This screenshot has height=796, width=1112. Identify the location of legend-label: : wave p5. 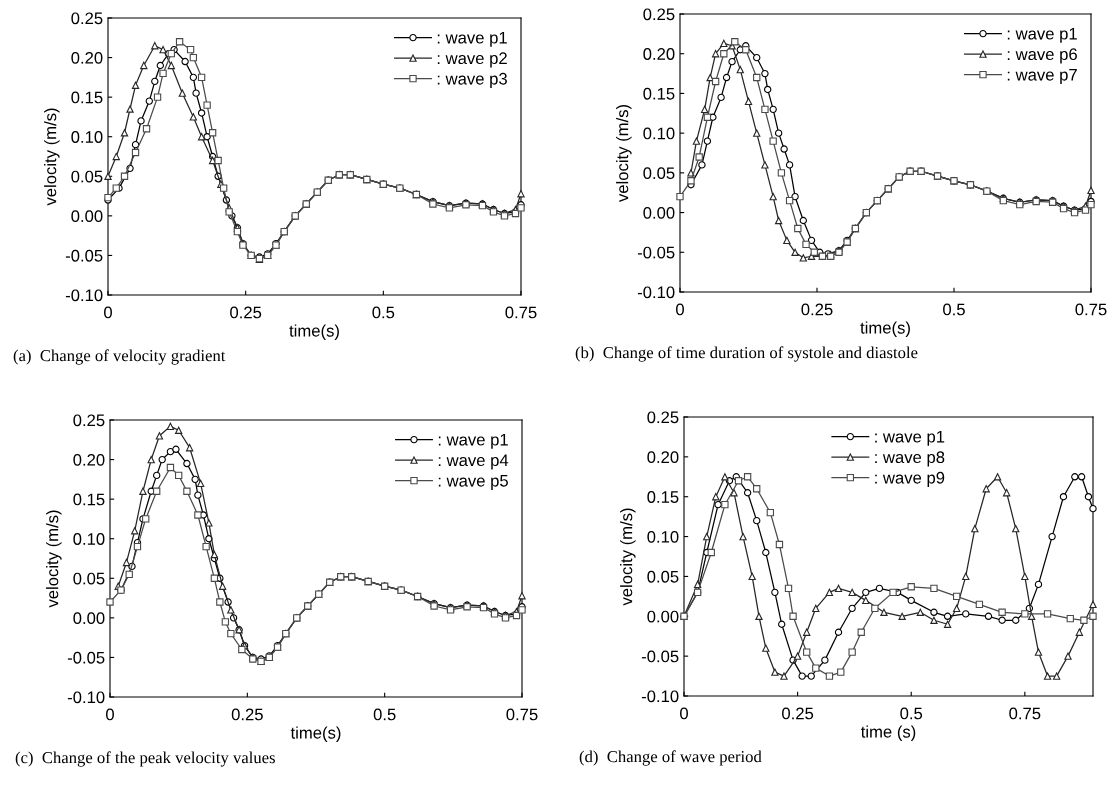
(473, 482).